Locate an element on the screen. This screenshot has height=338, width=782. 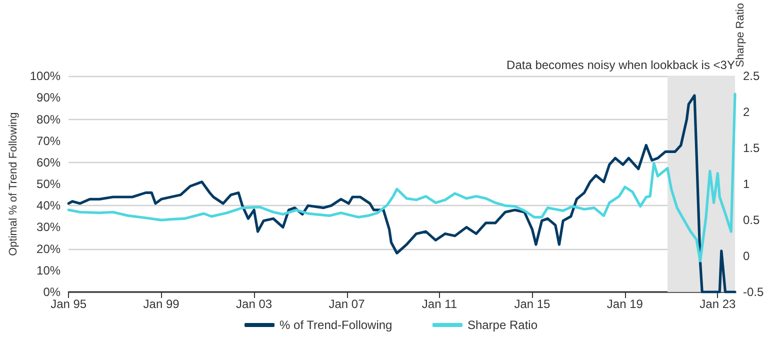
y-tick-label: 60% is located at coordinates (48, 162).